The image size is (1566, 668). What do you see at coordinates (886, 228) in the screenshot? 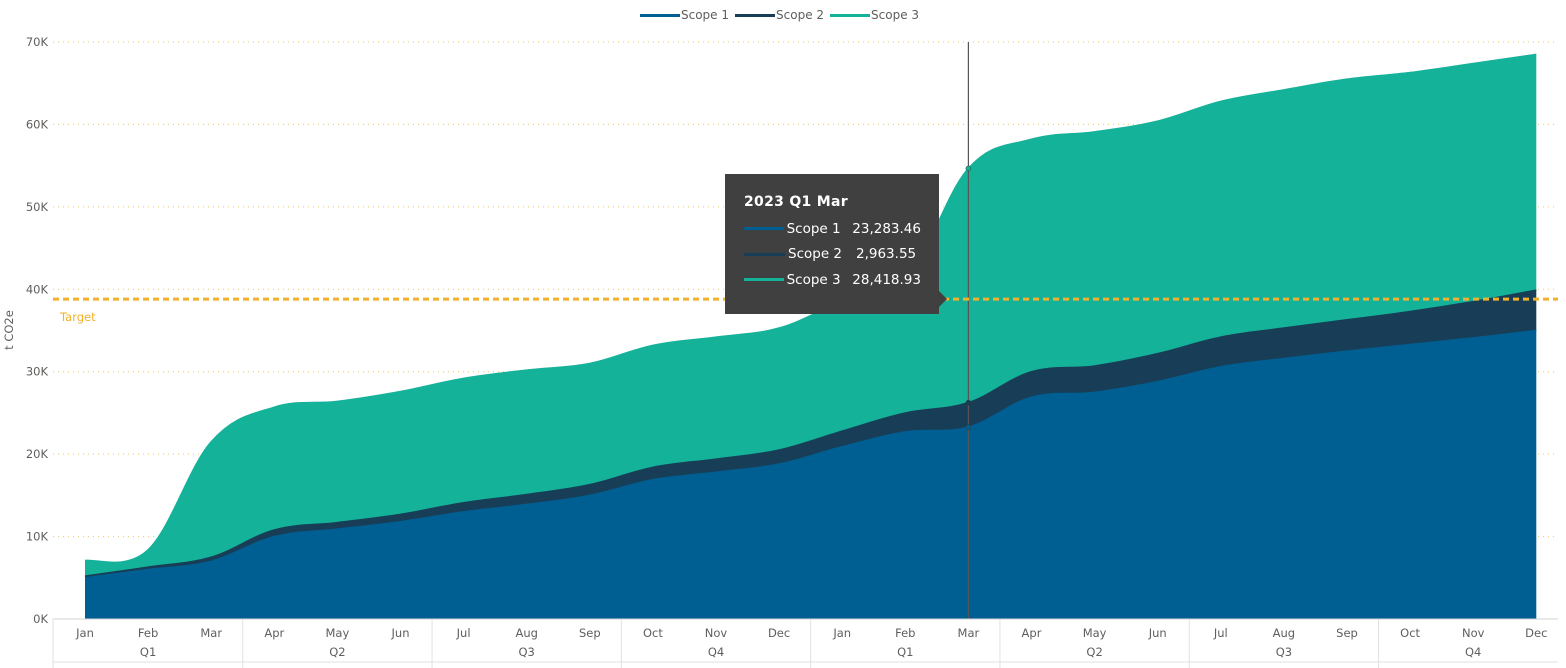
I see `tooltip-value-scope-1: 23,283.46` at bounding box center [886, 228].